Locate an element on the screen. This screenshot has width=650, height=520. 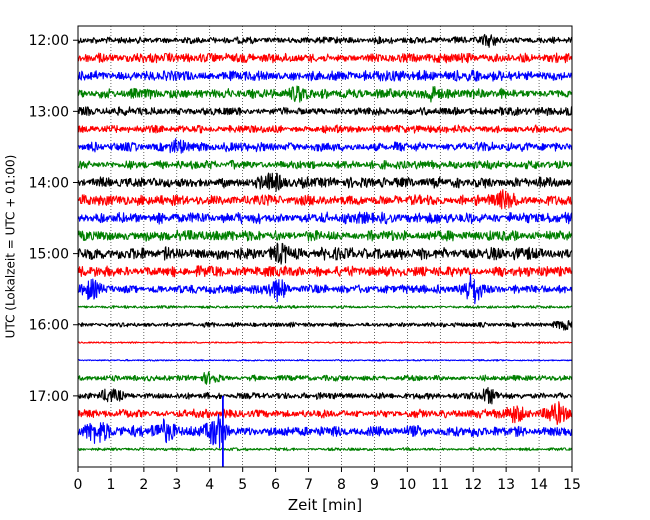
y-tick-label: 16:00 is located at coordinates (49, 326).